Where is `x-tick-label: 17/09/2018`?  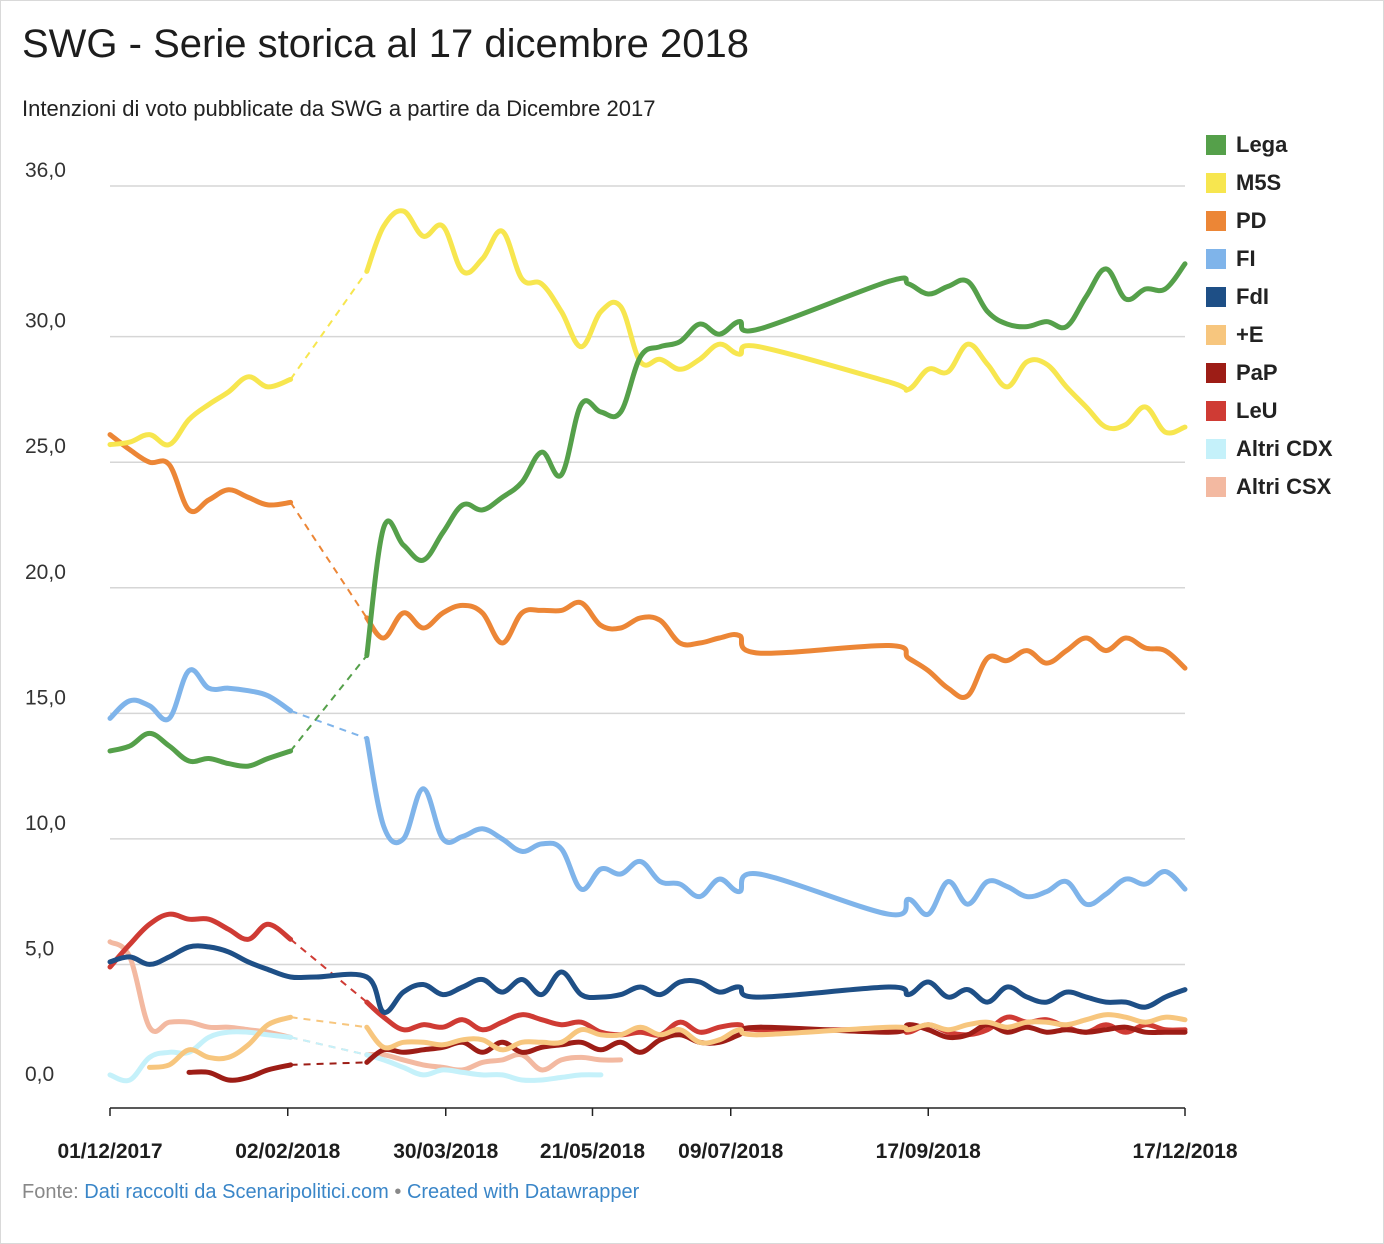 x-tick-label: 17/09/2018 is located at coordinates (928, 1151).